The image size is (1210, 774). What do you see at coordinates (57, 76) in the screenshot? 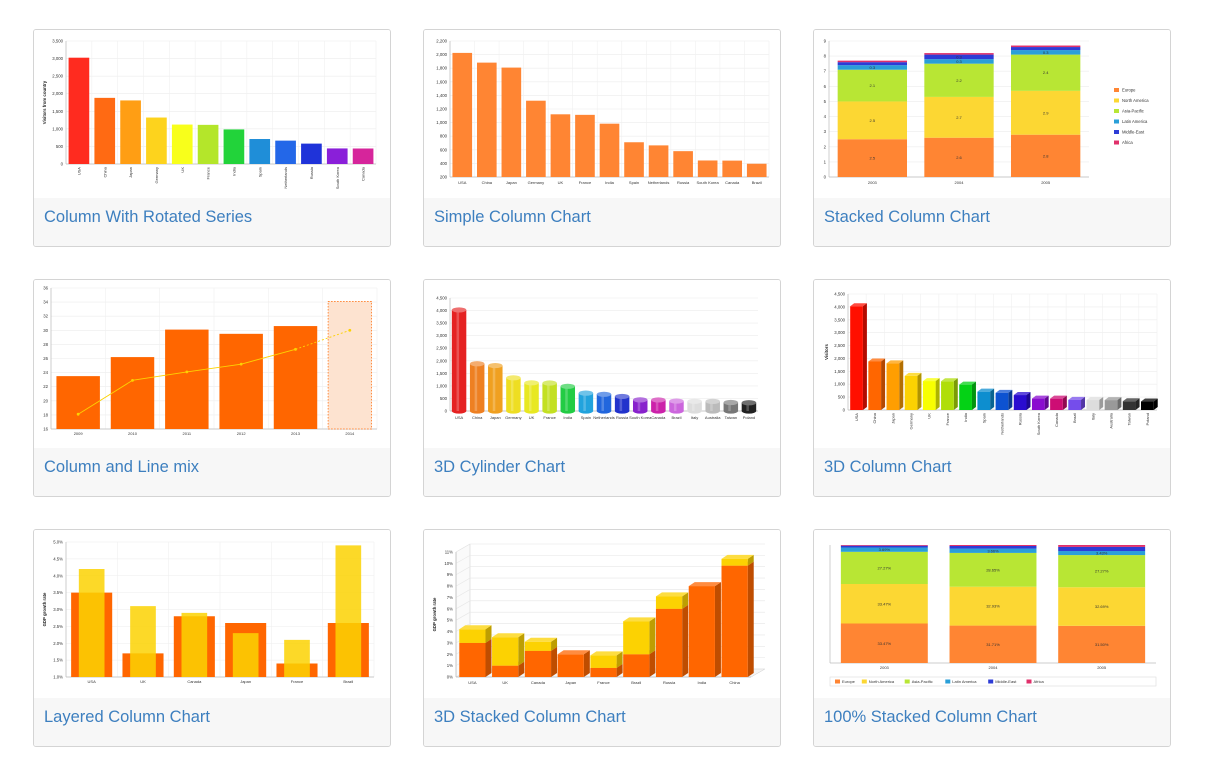
I see `y-tick-label: 2,500` at bounding box center [57, 76].